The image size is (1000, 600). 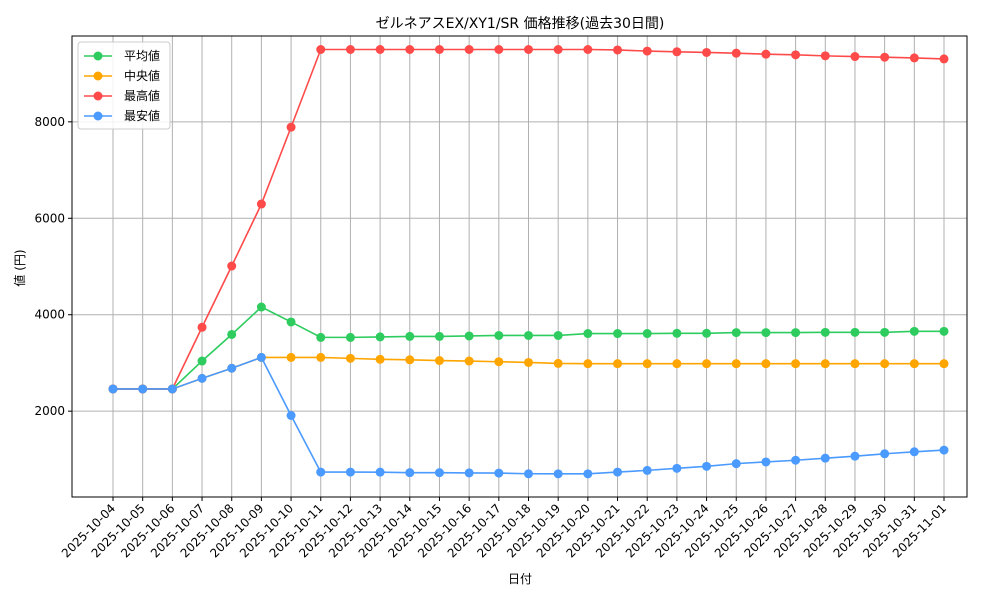 What do you see at coordinates (520, 24) in the screenshot?
I see `chart-title: ゼルネアスEX/XY1/SR 価格推移(過去30日間)` at bounding box center [520, 24].